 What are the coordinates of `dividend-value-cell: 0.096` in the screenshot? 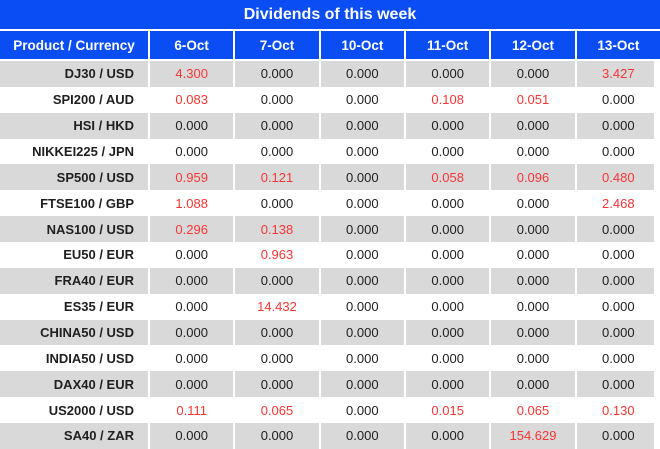 It's located at (533, 177).